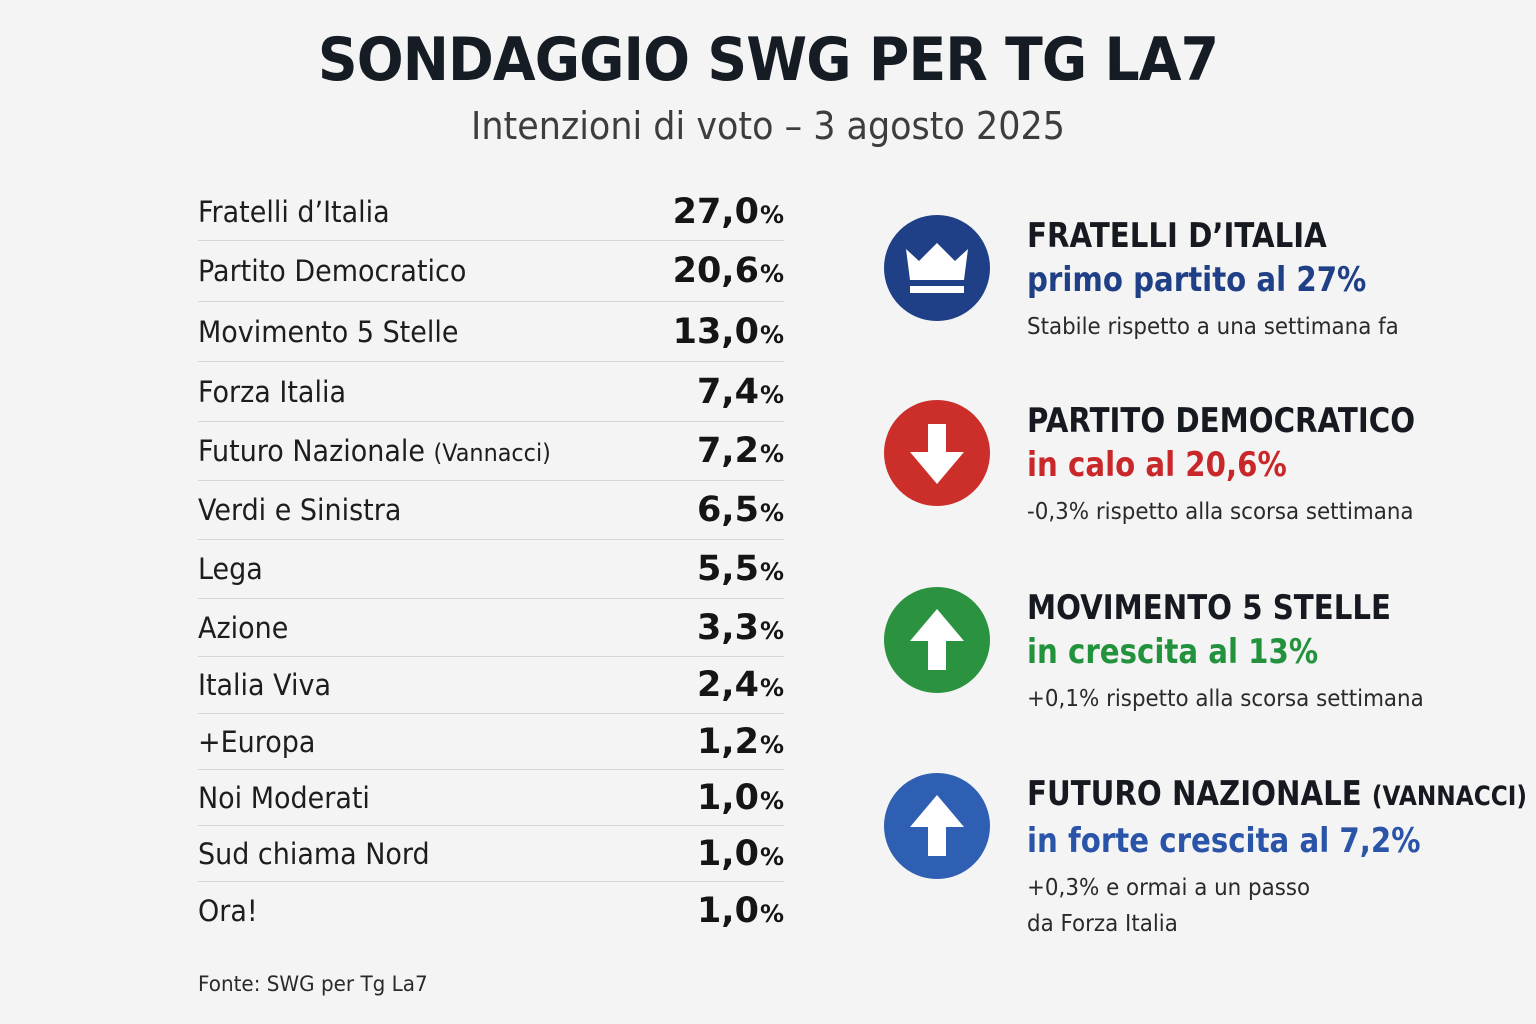 This screenshot has height=1024, width=1536. Describe the element at coordinates (1259, 906) in the screenshot. I see `highlight-description: +0,3% e ormai a un passo da Forza Italia` at that location.